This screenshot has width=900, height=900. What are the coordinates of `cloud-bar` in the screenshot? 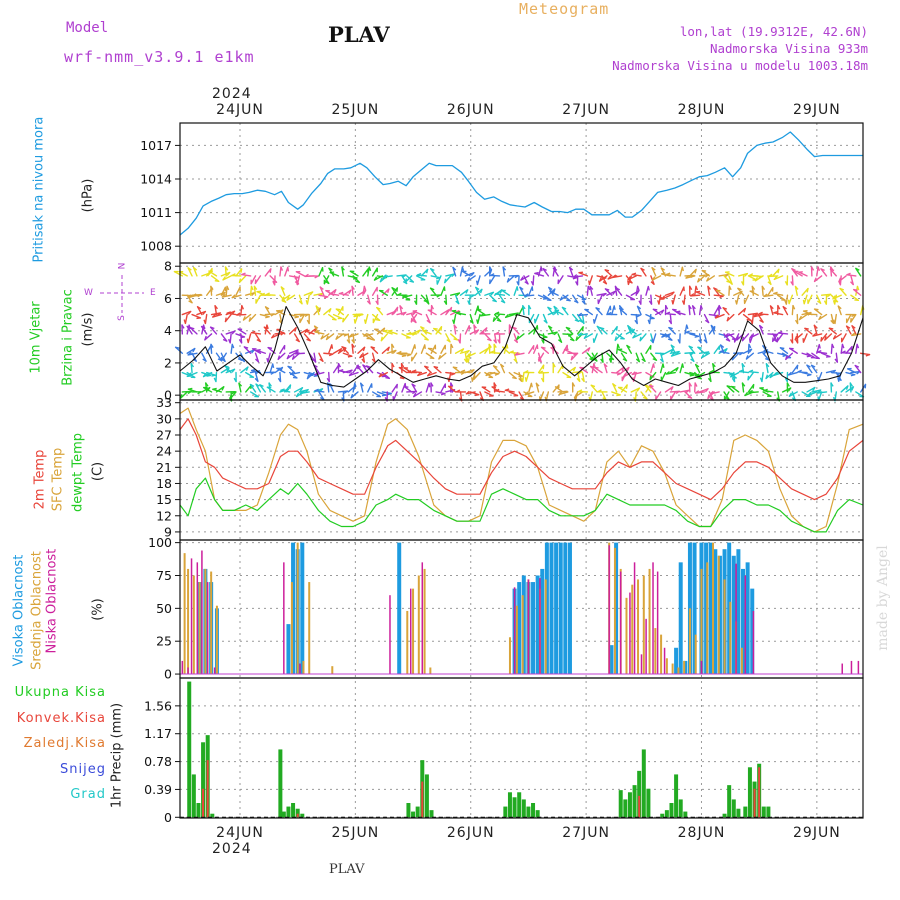 It's located at (332, 670).